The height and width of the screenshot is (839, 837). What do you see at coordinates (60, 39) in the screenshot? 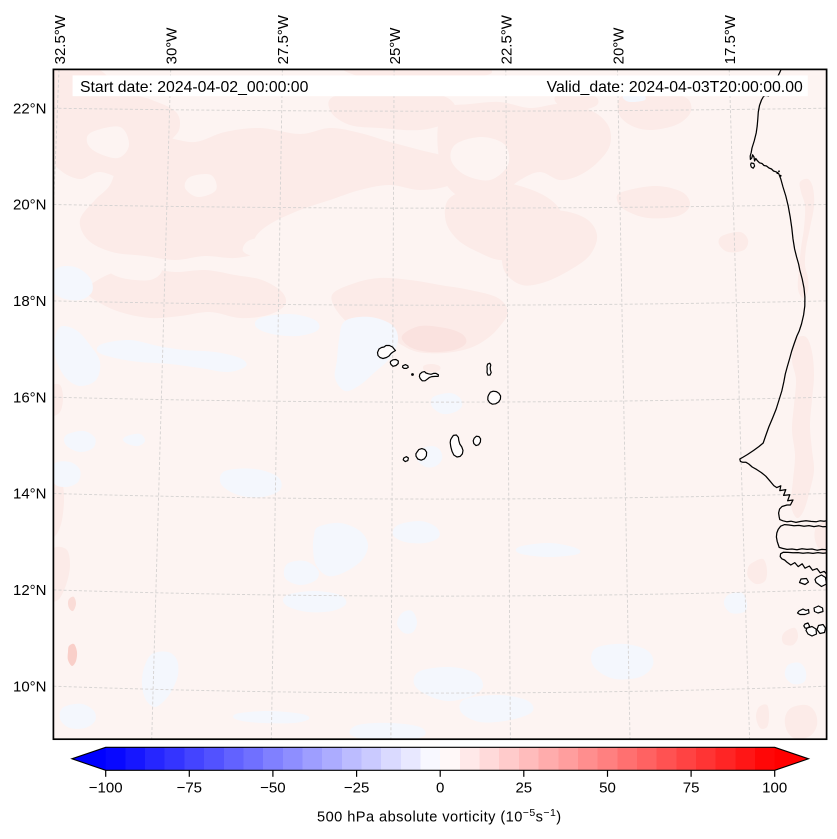
I see `svg-text: 32.5°W` at bounding box center [60, 39].